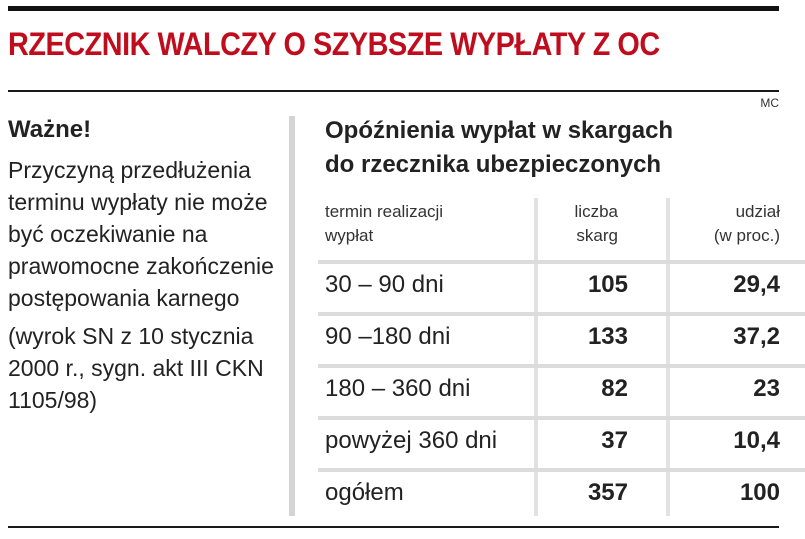  I want to click on table-row: 180 – 360 dni 82 23, so click(561, 390).